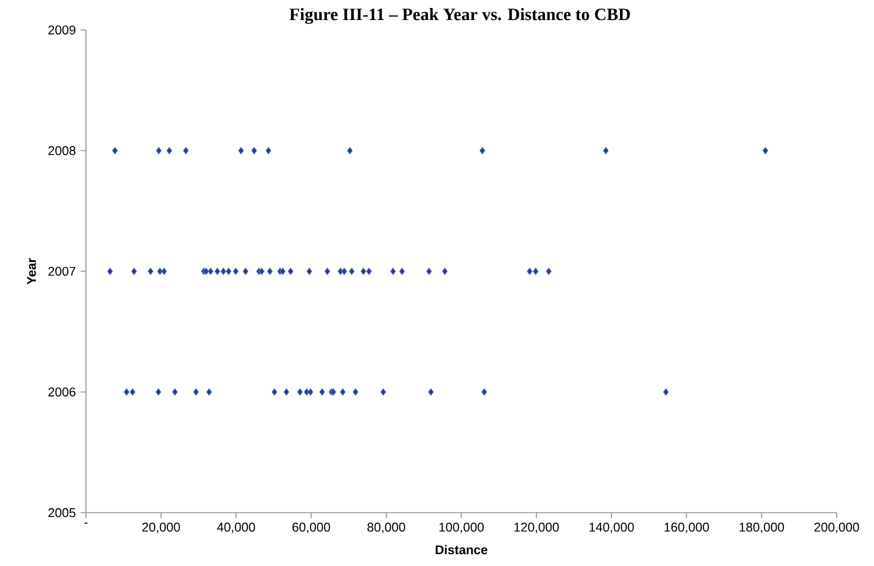  Describe the element at coordinates (62, 30) in the screenshot. I see `y-tick-label: 2009` at that location.